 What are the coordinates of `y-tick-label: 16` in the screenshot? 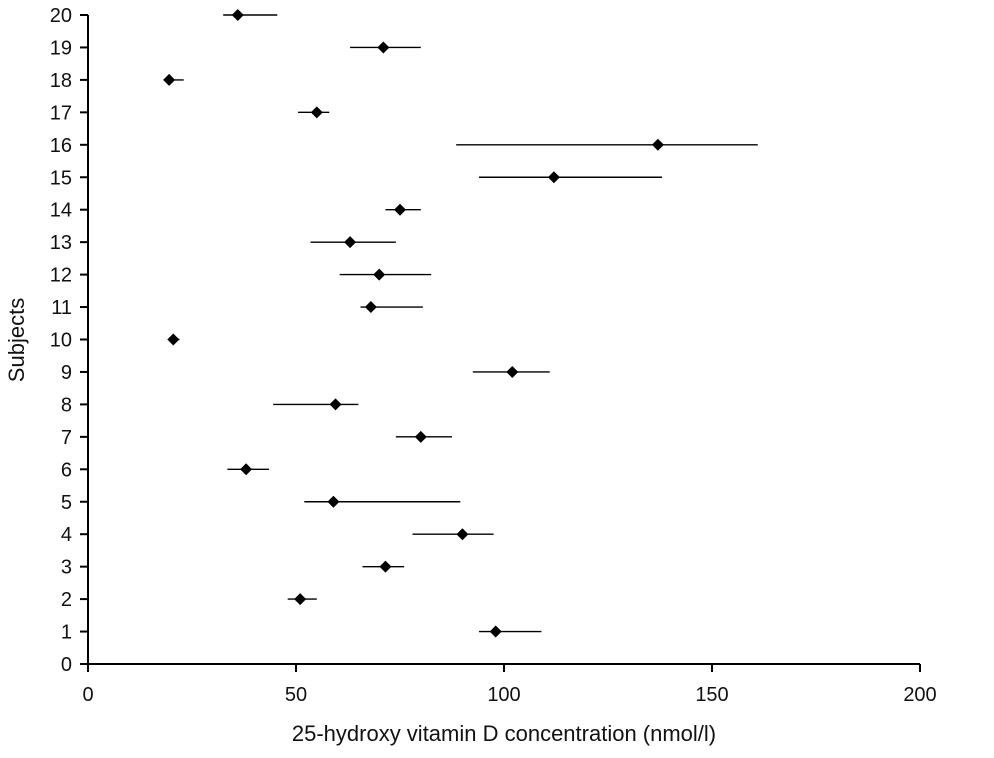 It's located at (61, 146).